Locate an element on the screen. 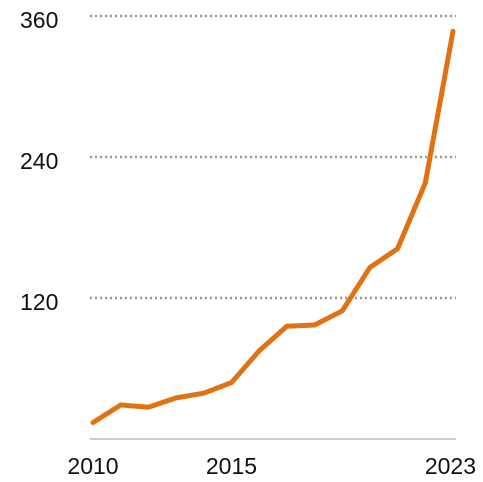 Image resolution: width=483 pixels, height=482 pixels. y-tick-label: 360 is located at coordinates (39, 20).